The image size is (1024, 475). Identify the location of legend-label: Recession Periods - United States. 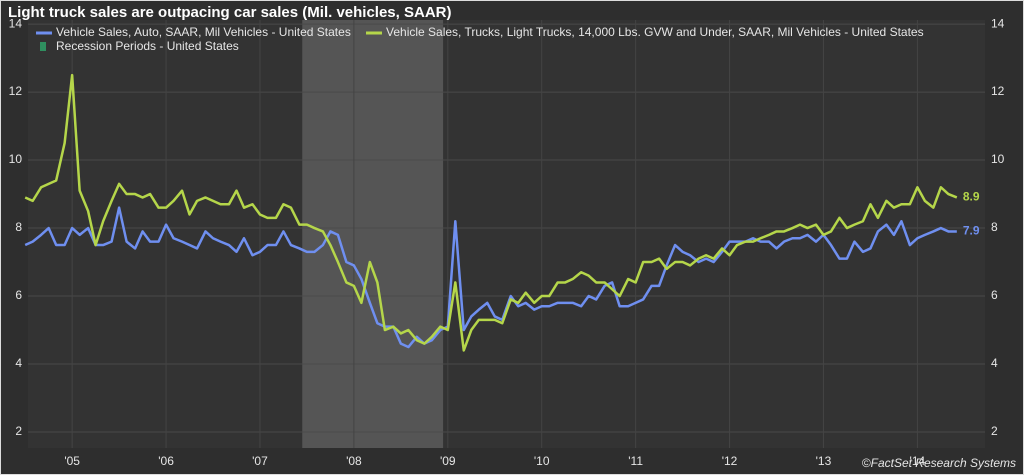
(147, 46).